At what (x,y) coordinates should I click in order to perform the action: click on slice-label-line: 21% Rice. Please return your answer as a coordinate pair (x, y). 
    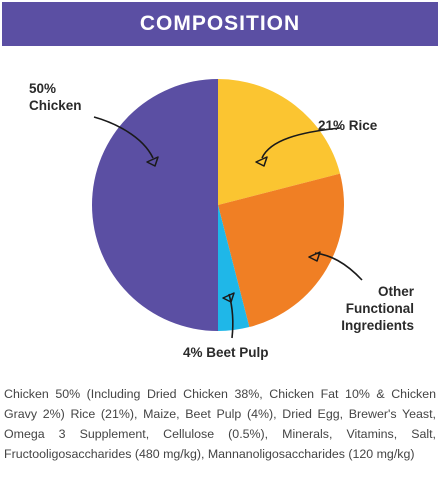
    Looking at the image, I should click on (348, 125).